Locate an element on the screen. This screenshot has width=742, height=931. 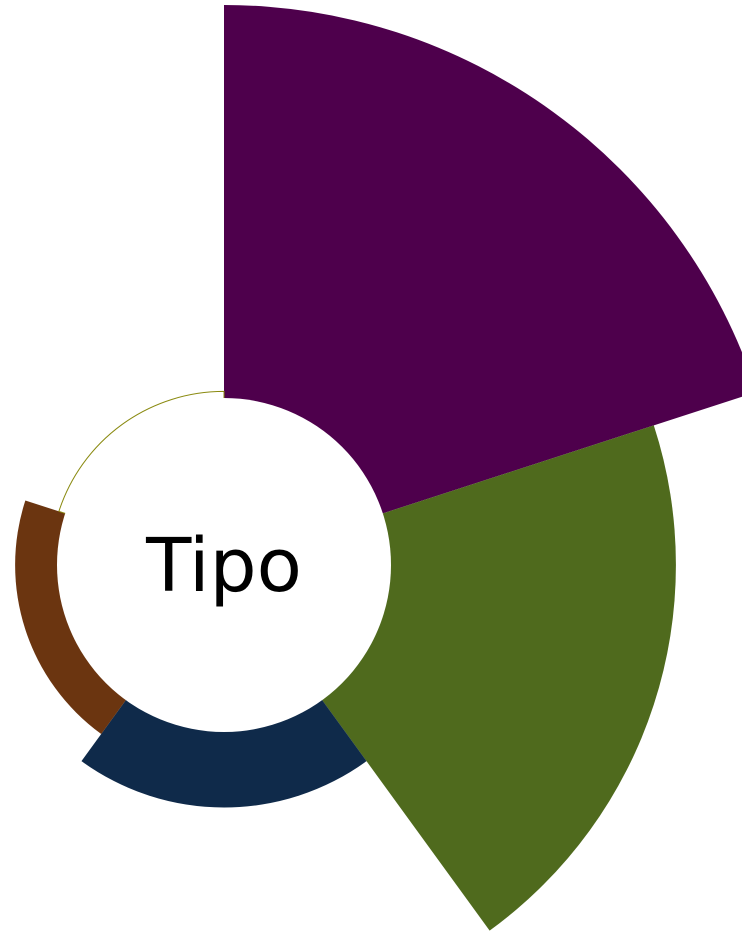
center-label: Tipo is located at coordinates (223, 566).